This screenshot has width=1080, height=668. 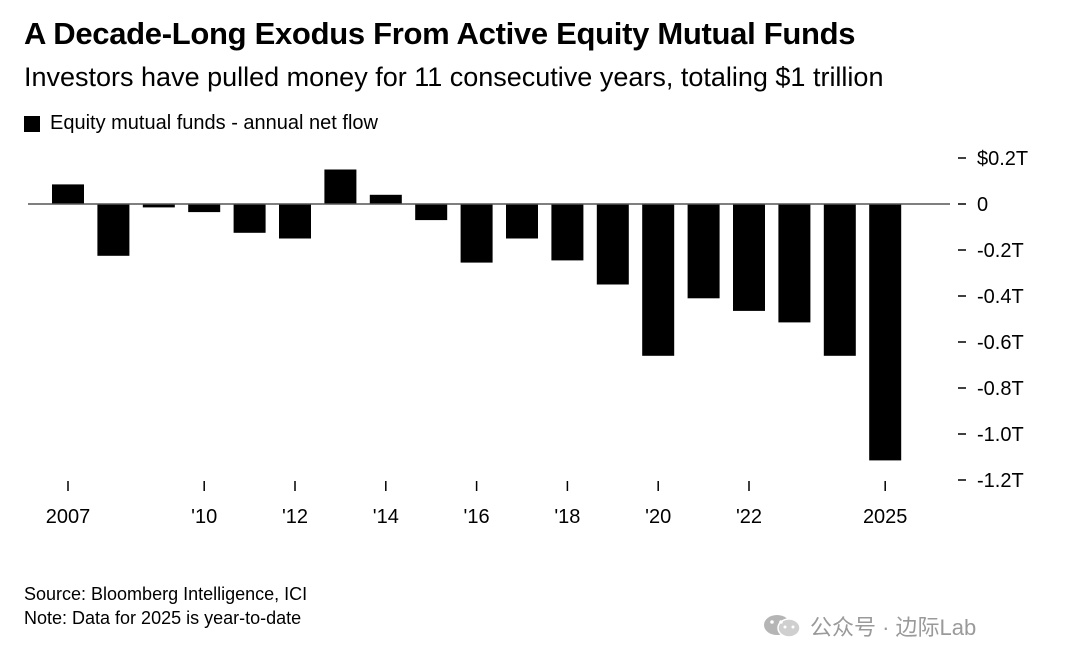 I want to click on y-tick-label: -0.8T, so click(x=1000, y=389).